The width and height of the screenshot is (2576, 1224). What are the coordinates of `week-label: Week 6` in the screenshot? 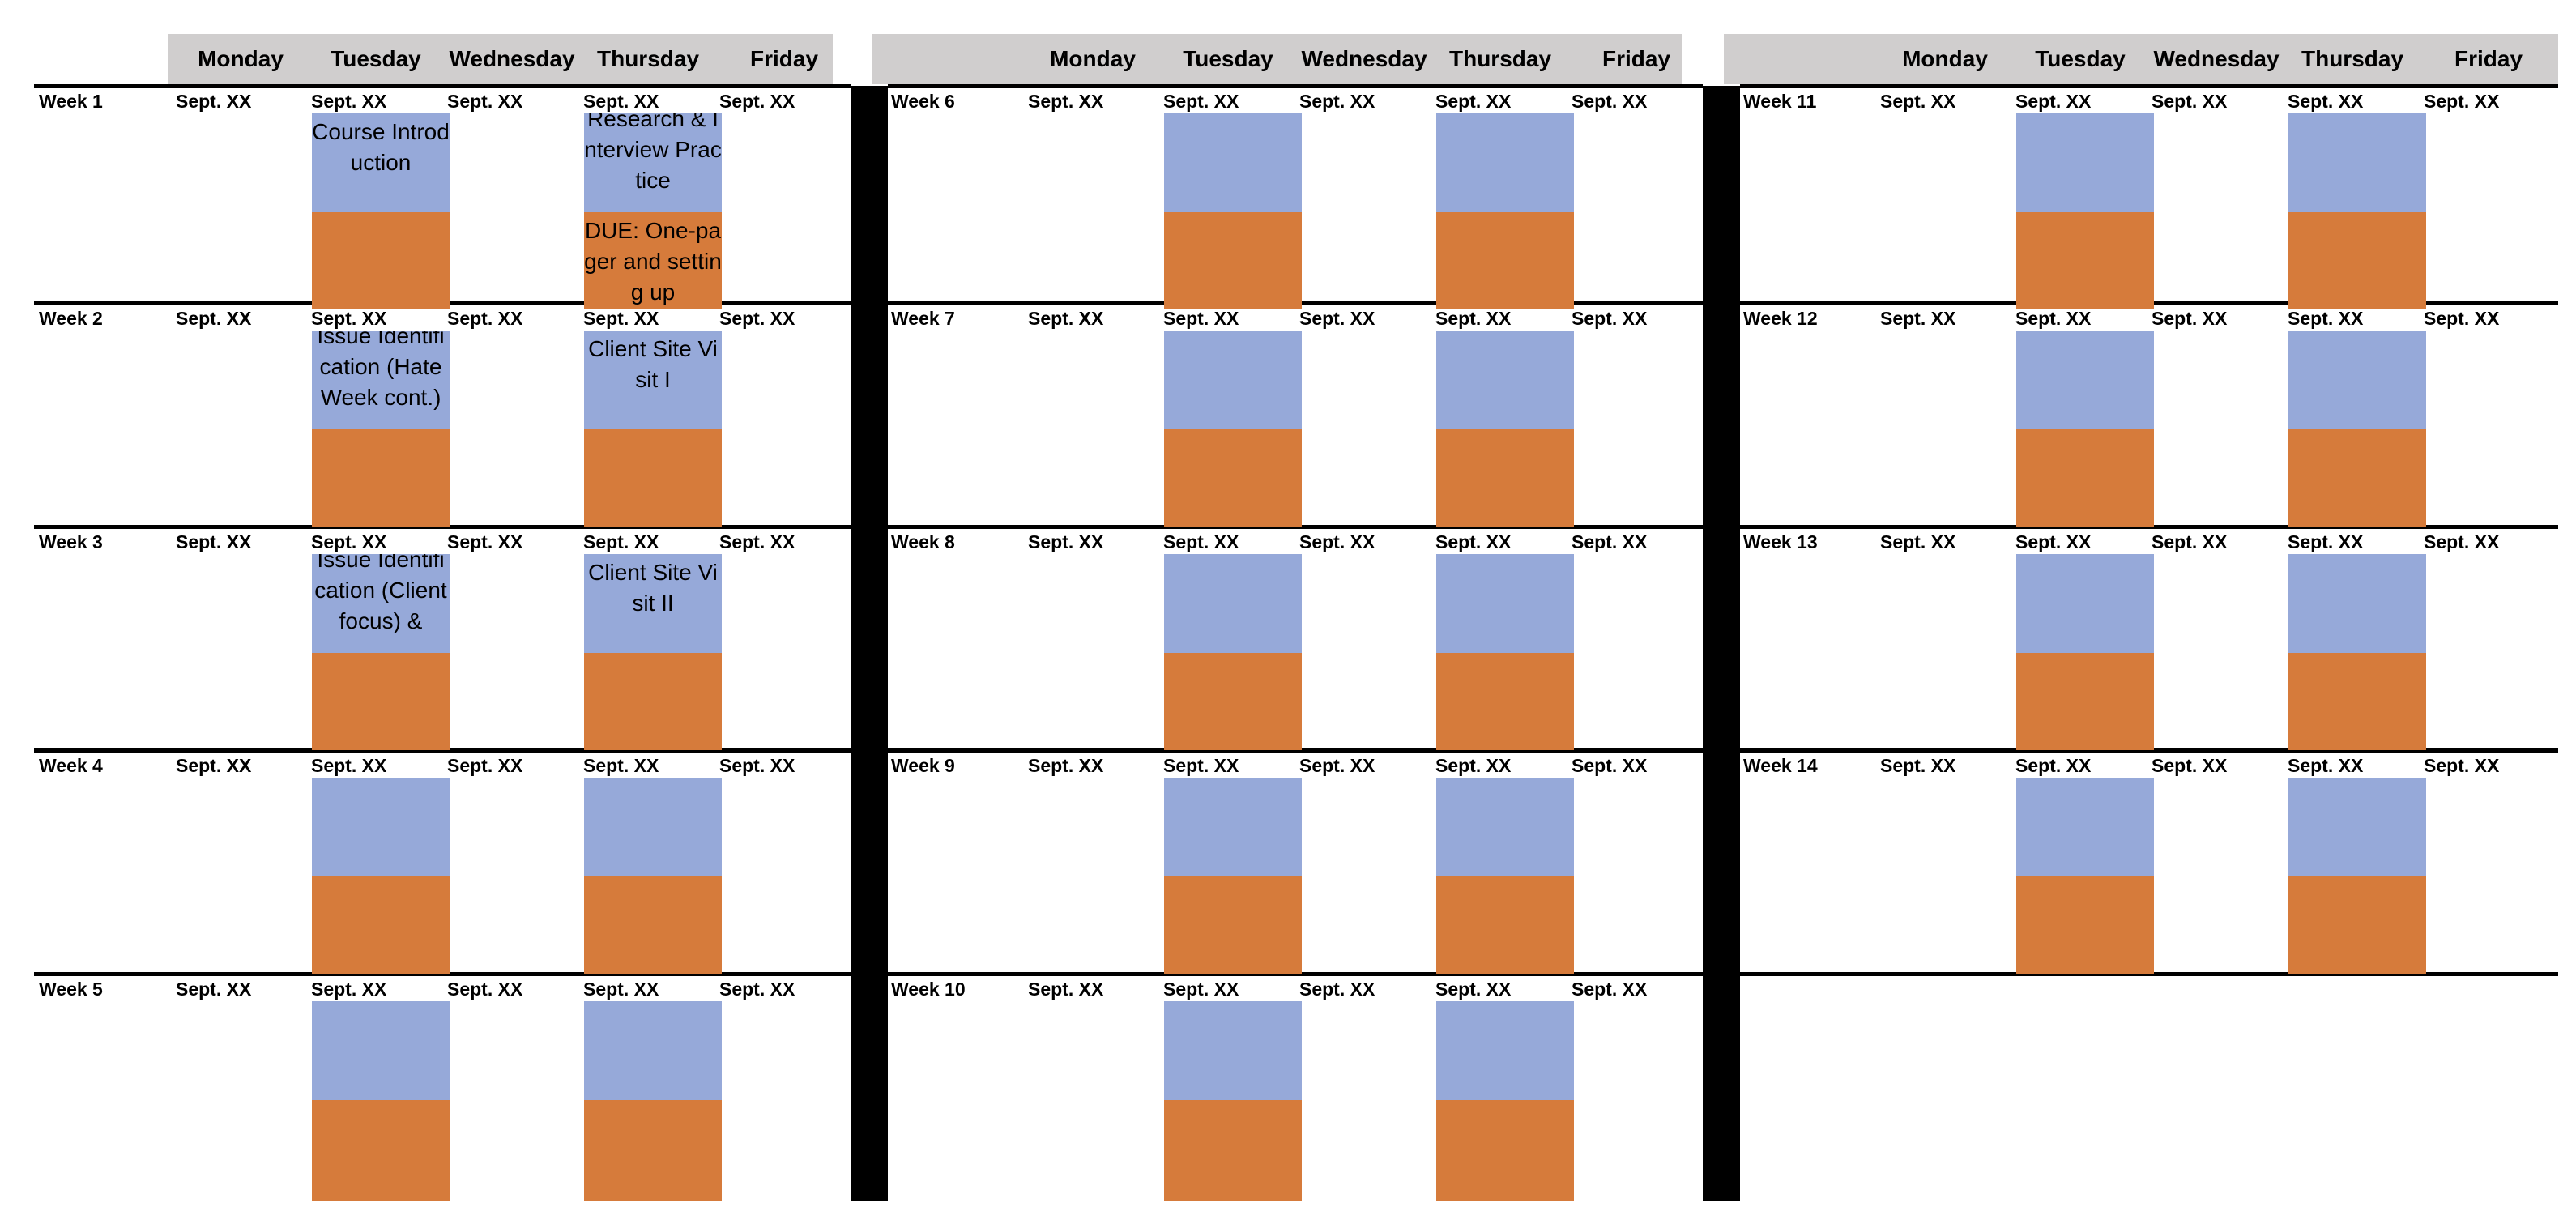 It's located at (923, 102).